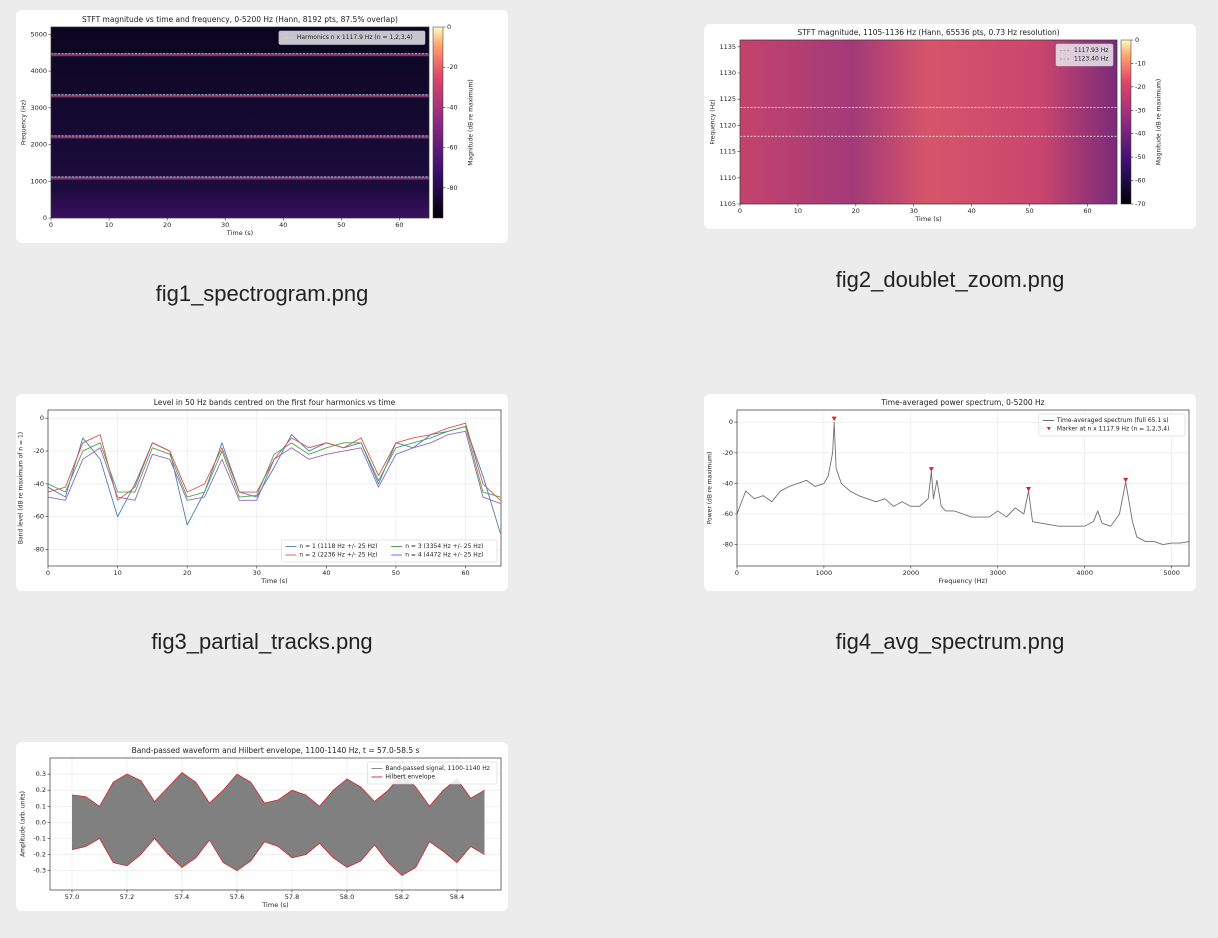 This screenshot has width=1218, height=938. Describe the element at coordinates (727, 152) in the screenshot. I see `y-tick-label: 1115` at that location.